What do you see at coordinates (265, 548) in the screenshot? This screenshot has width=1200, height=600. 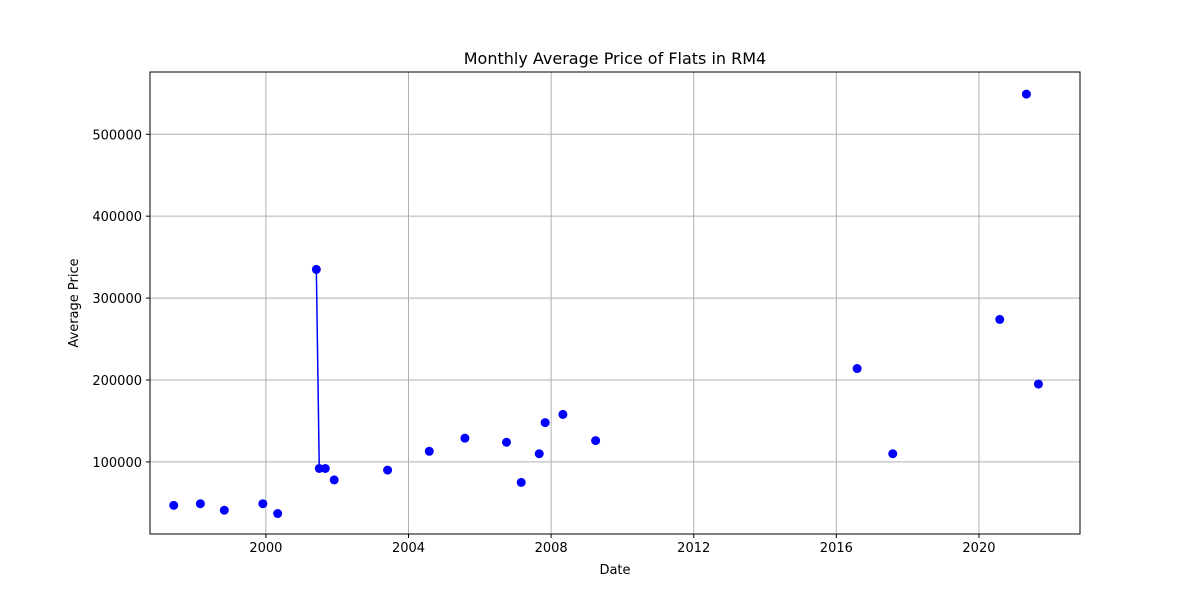 I see `x-tick-label: 2000` at bounding box center [265, 548].